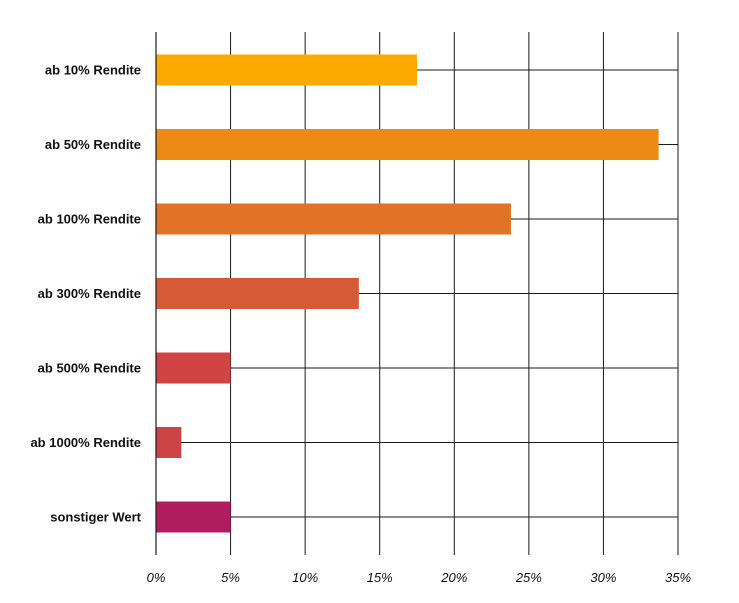 The image size is (739, 603). Describe the element at coordinates (156, 577) in the screenshot. I see `x-tick-label: 0%` at that location.